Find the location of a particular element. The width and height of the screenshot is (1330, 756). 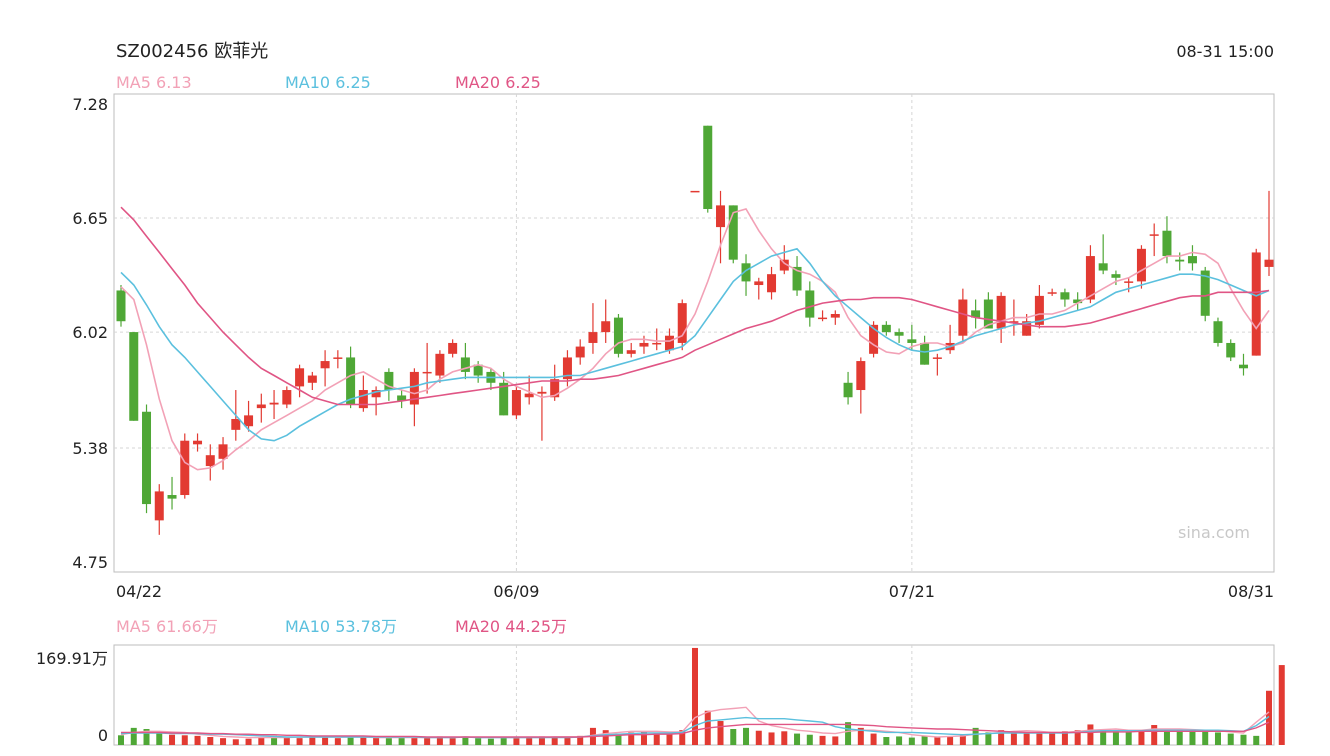

price-x-axis: 04/22 06/09 07/21 08/31 is located at coordinates (695, 591).